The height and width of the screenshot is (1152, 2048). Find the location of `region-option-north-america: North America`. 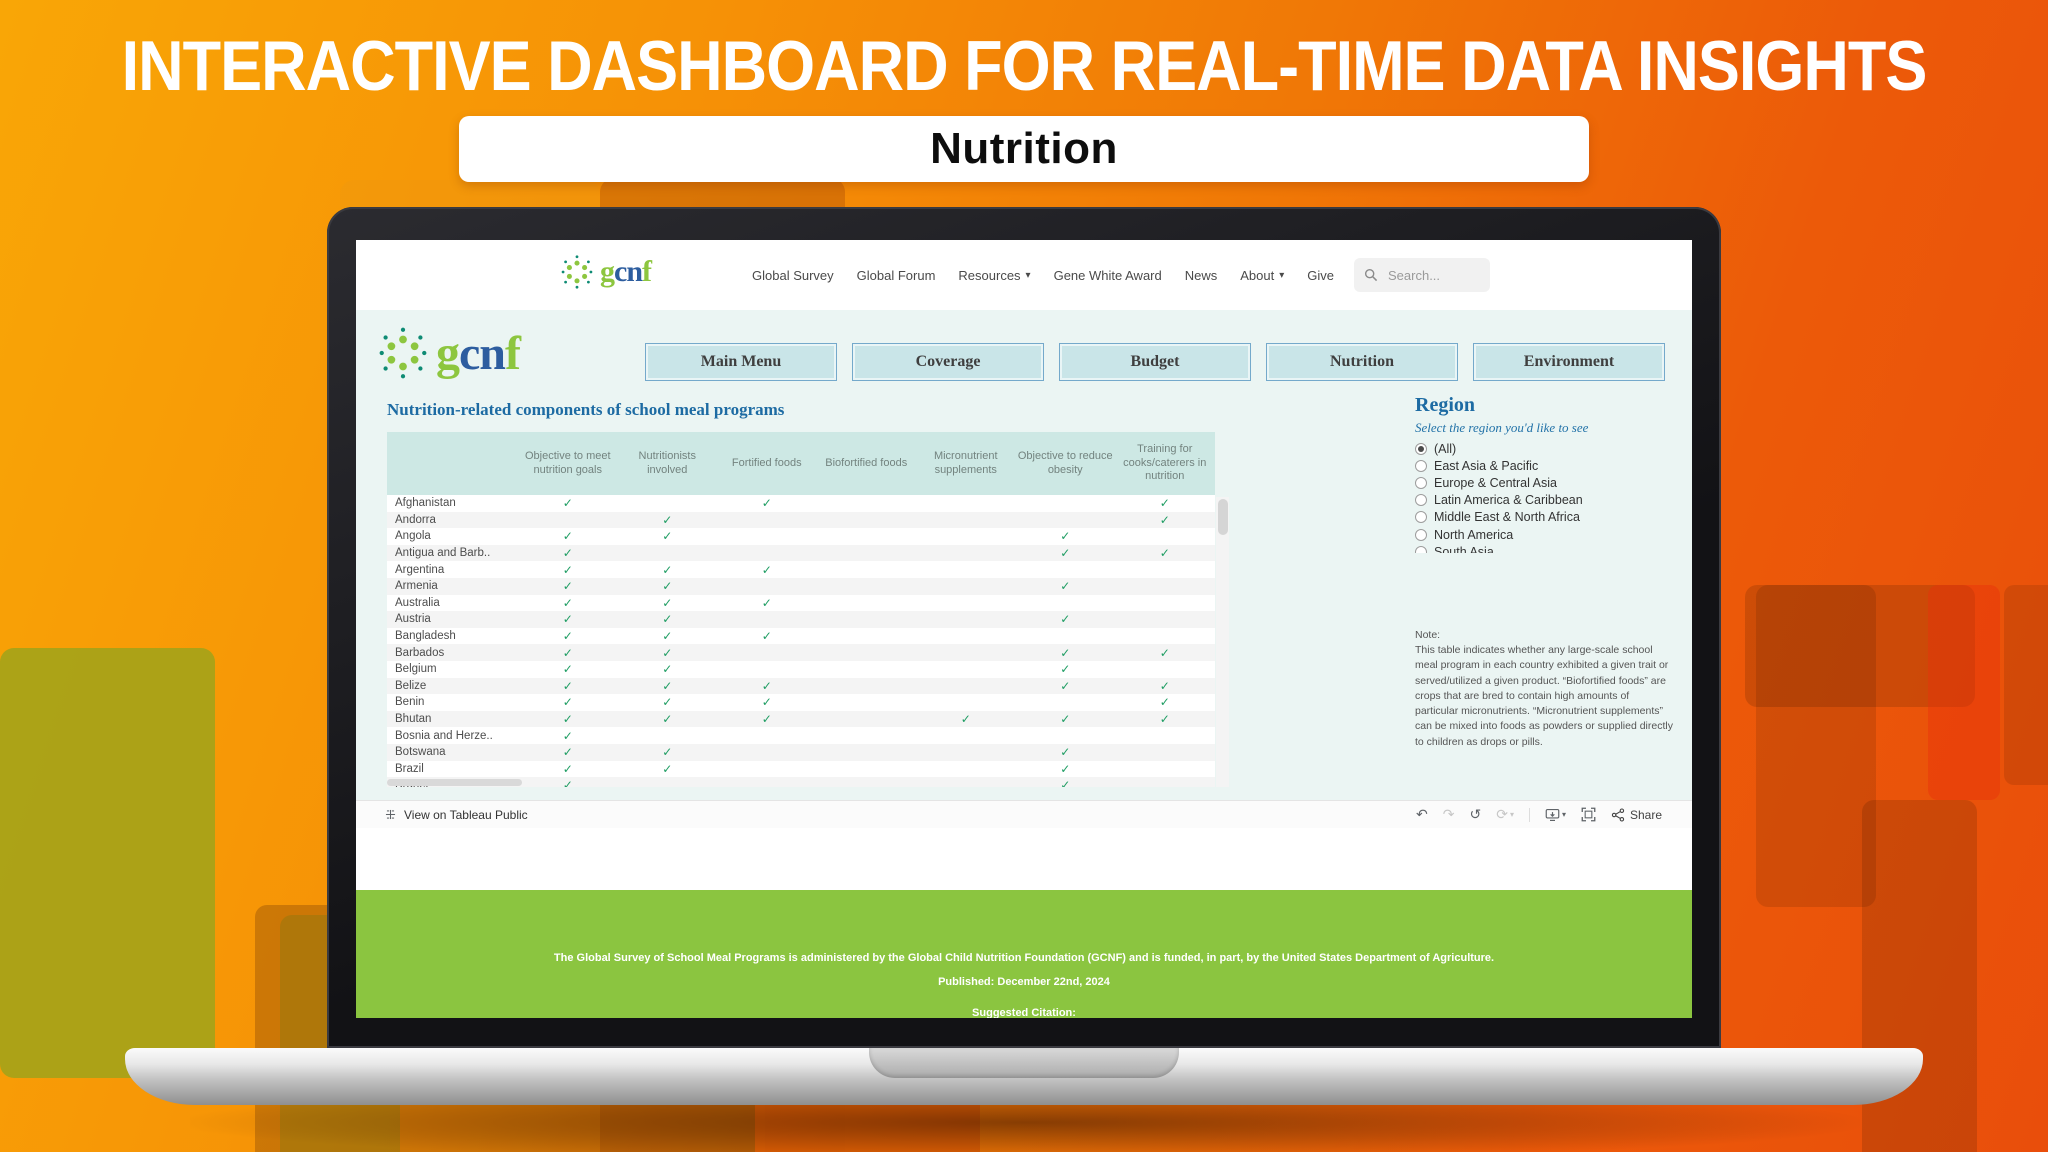

region-option-north-america: North America is located at coordinates (1540, 534).